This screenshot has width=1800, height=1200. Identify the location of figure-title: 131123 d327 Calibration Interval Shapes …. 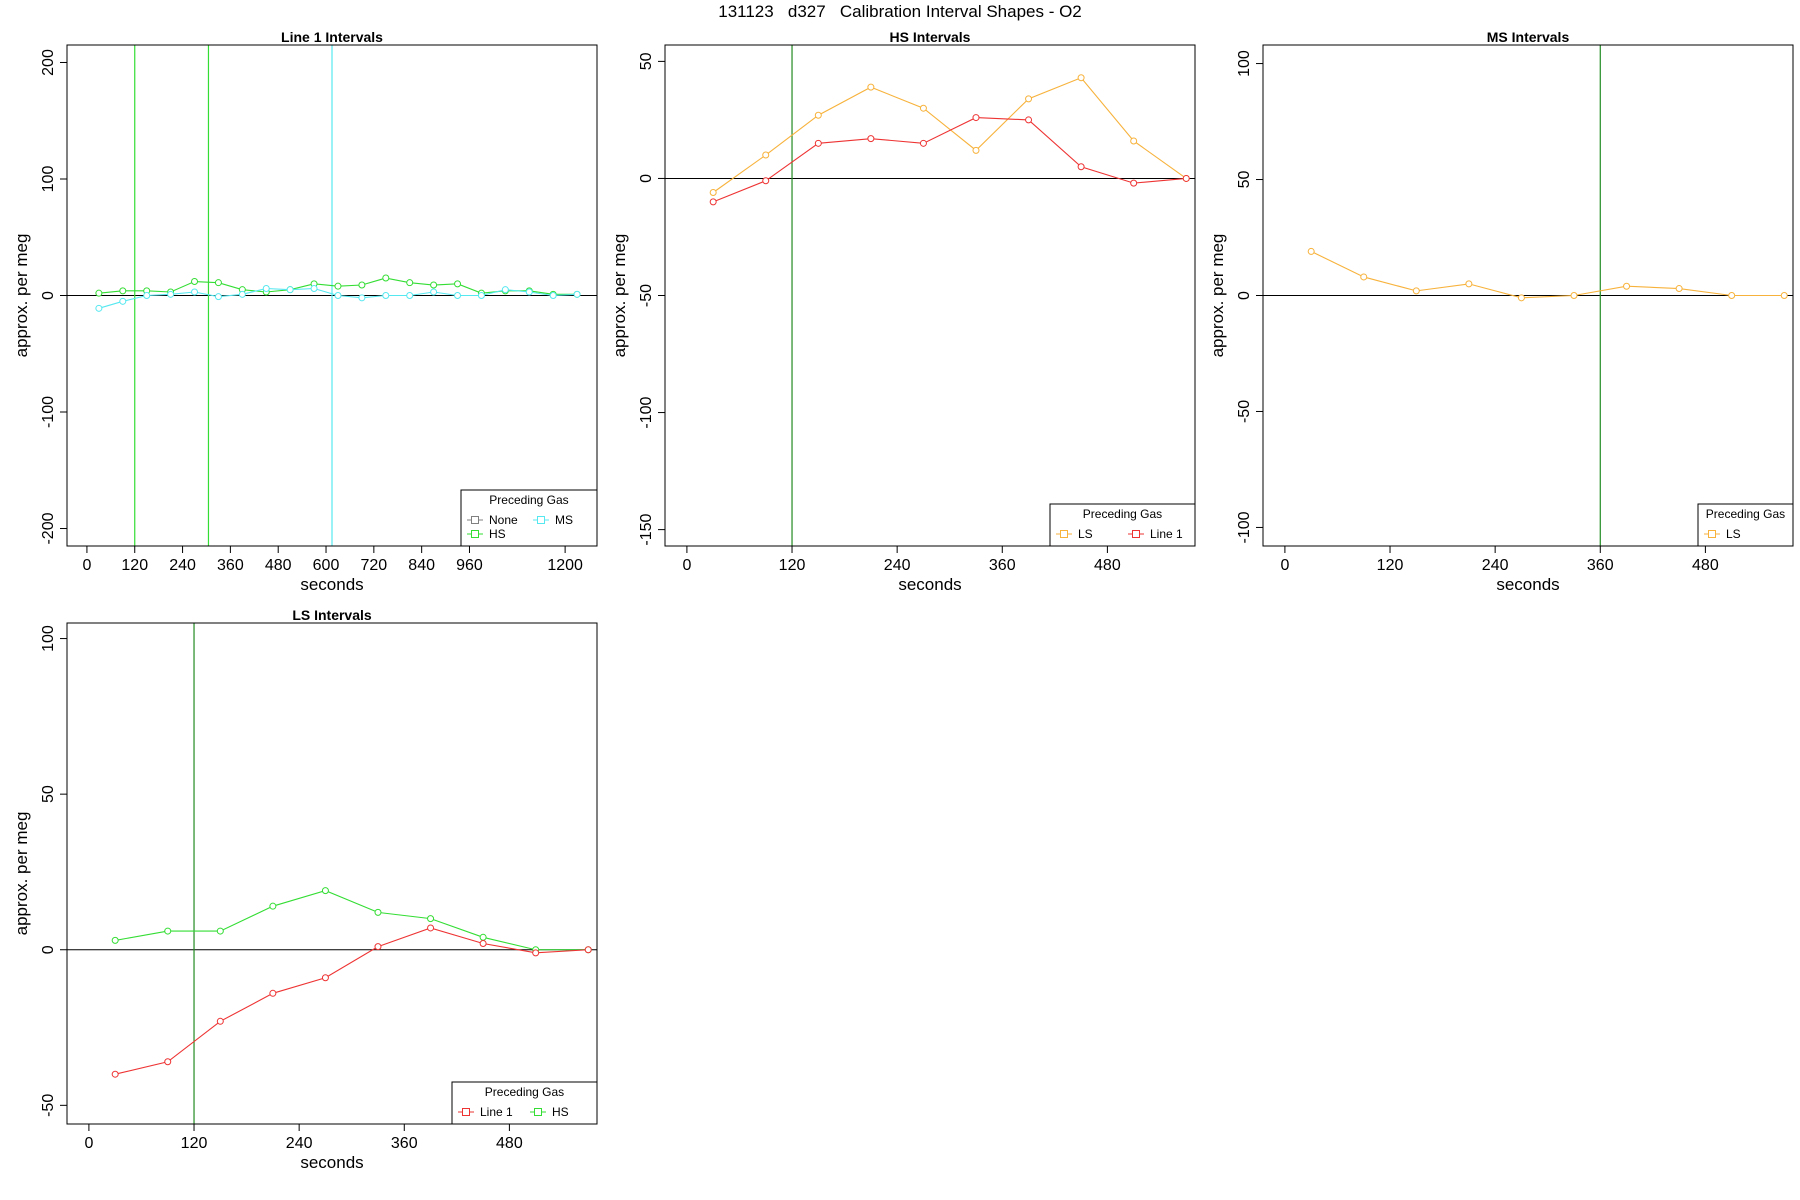
(900, 11).